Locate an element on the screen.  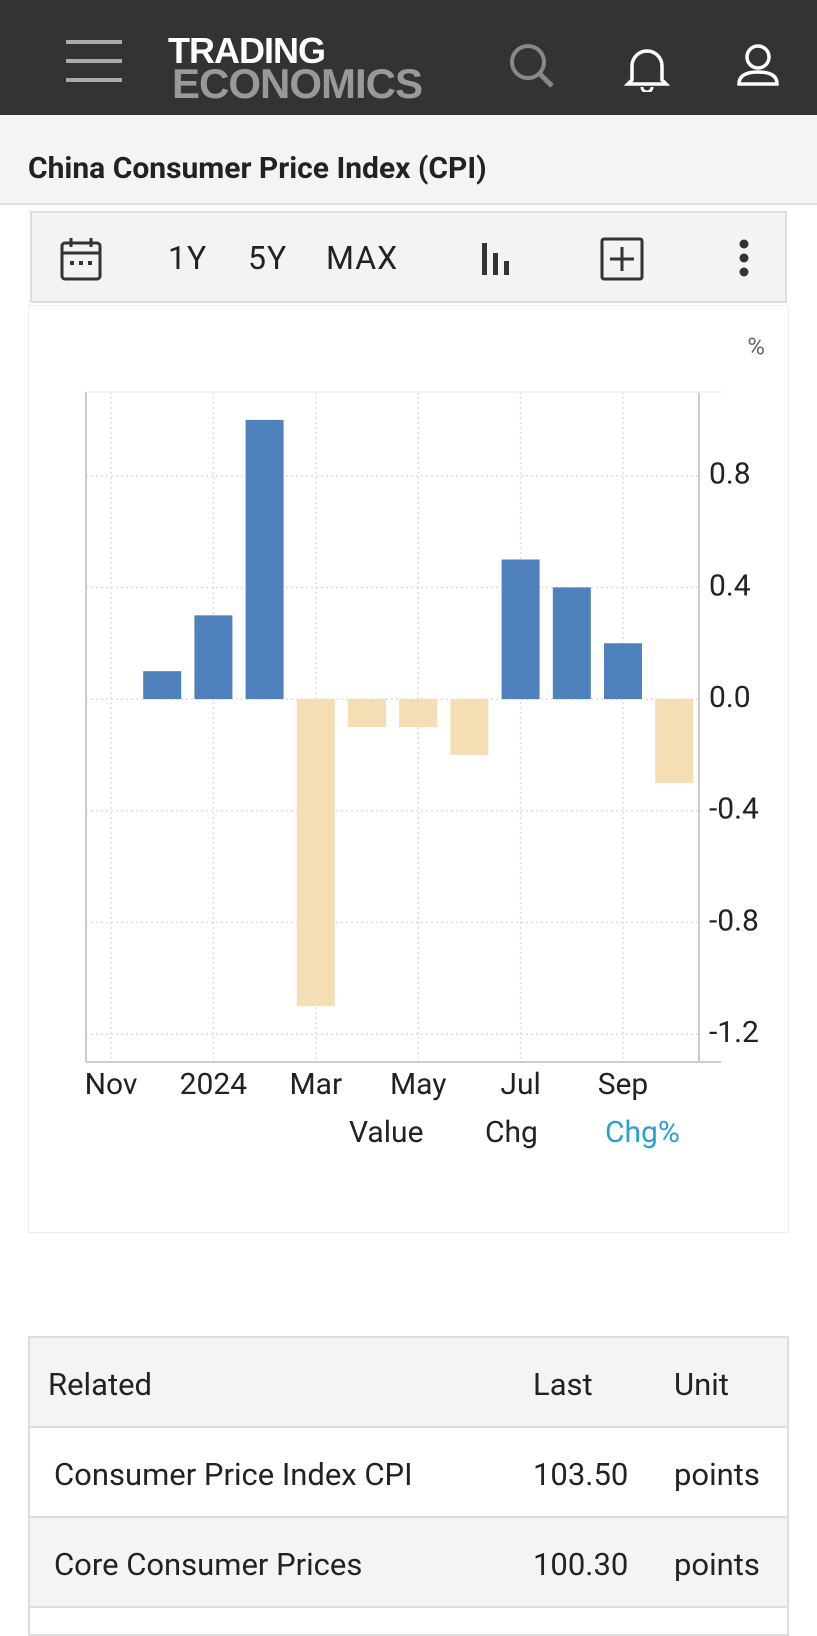
y-tick-label: 0.0 is located at coordinates (730, 697).